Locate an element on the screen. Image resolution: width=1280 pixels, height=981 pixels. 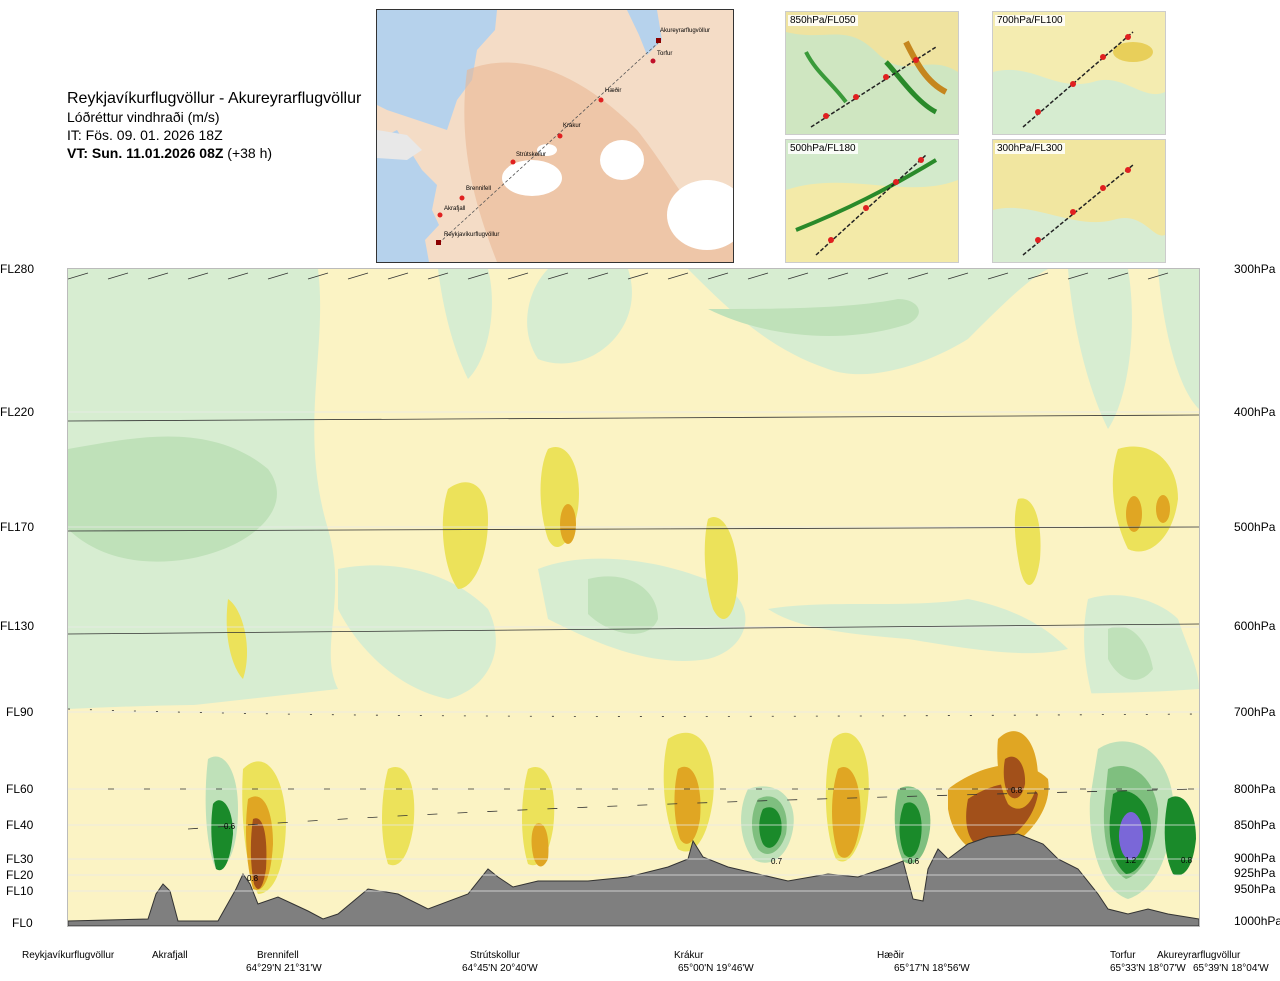
level-left-fl130: FL130 is located at coordinates (17, 626).